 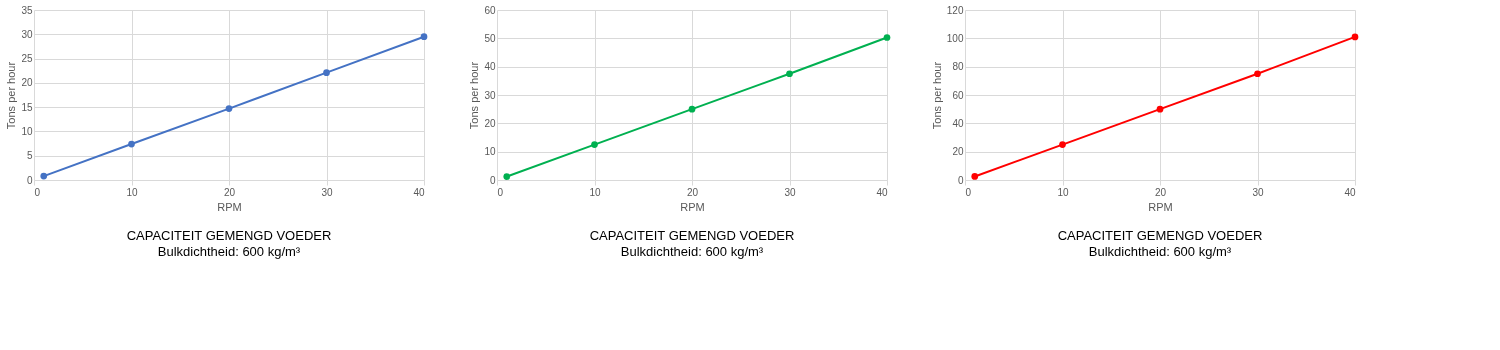 I want to click on y-tick-label: 120, so click(x=955, y=10).